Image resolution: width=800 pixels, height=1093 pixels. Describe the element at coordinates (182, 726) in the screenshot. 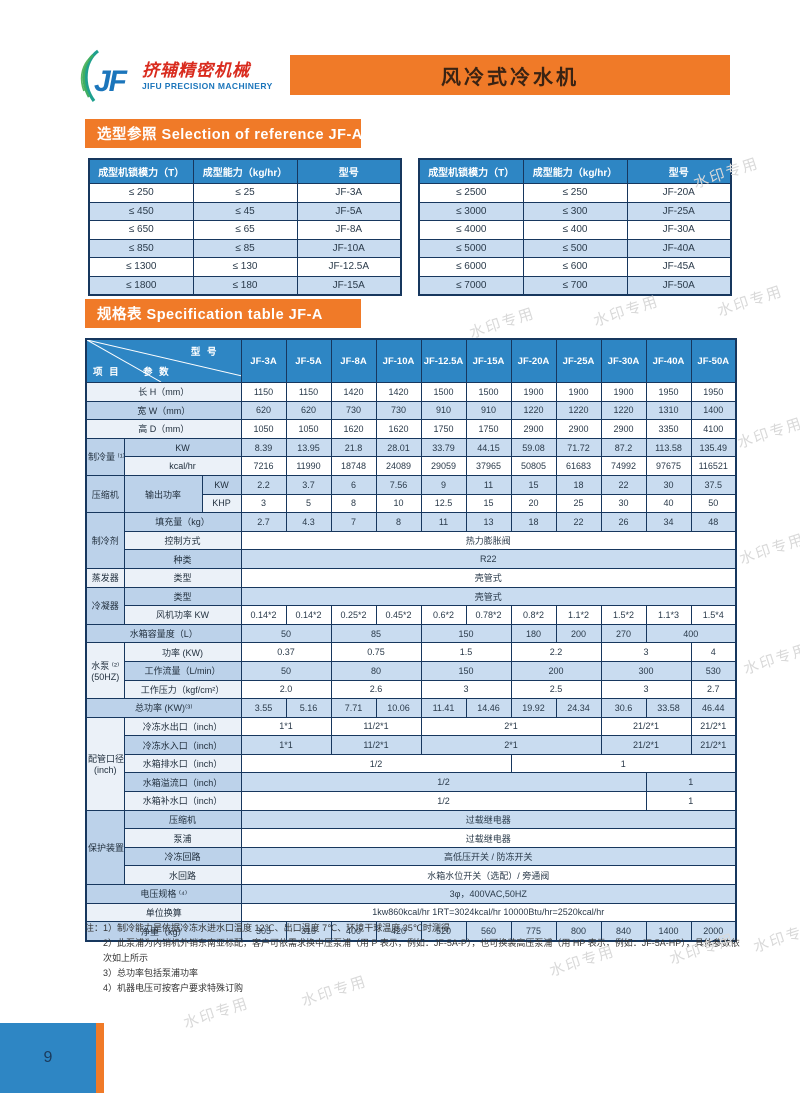

I see `spec-cell: 冷冻水出口（inch）` at that location.